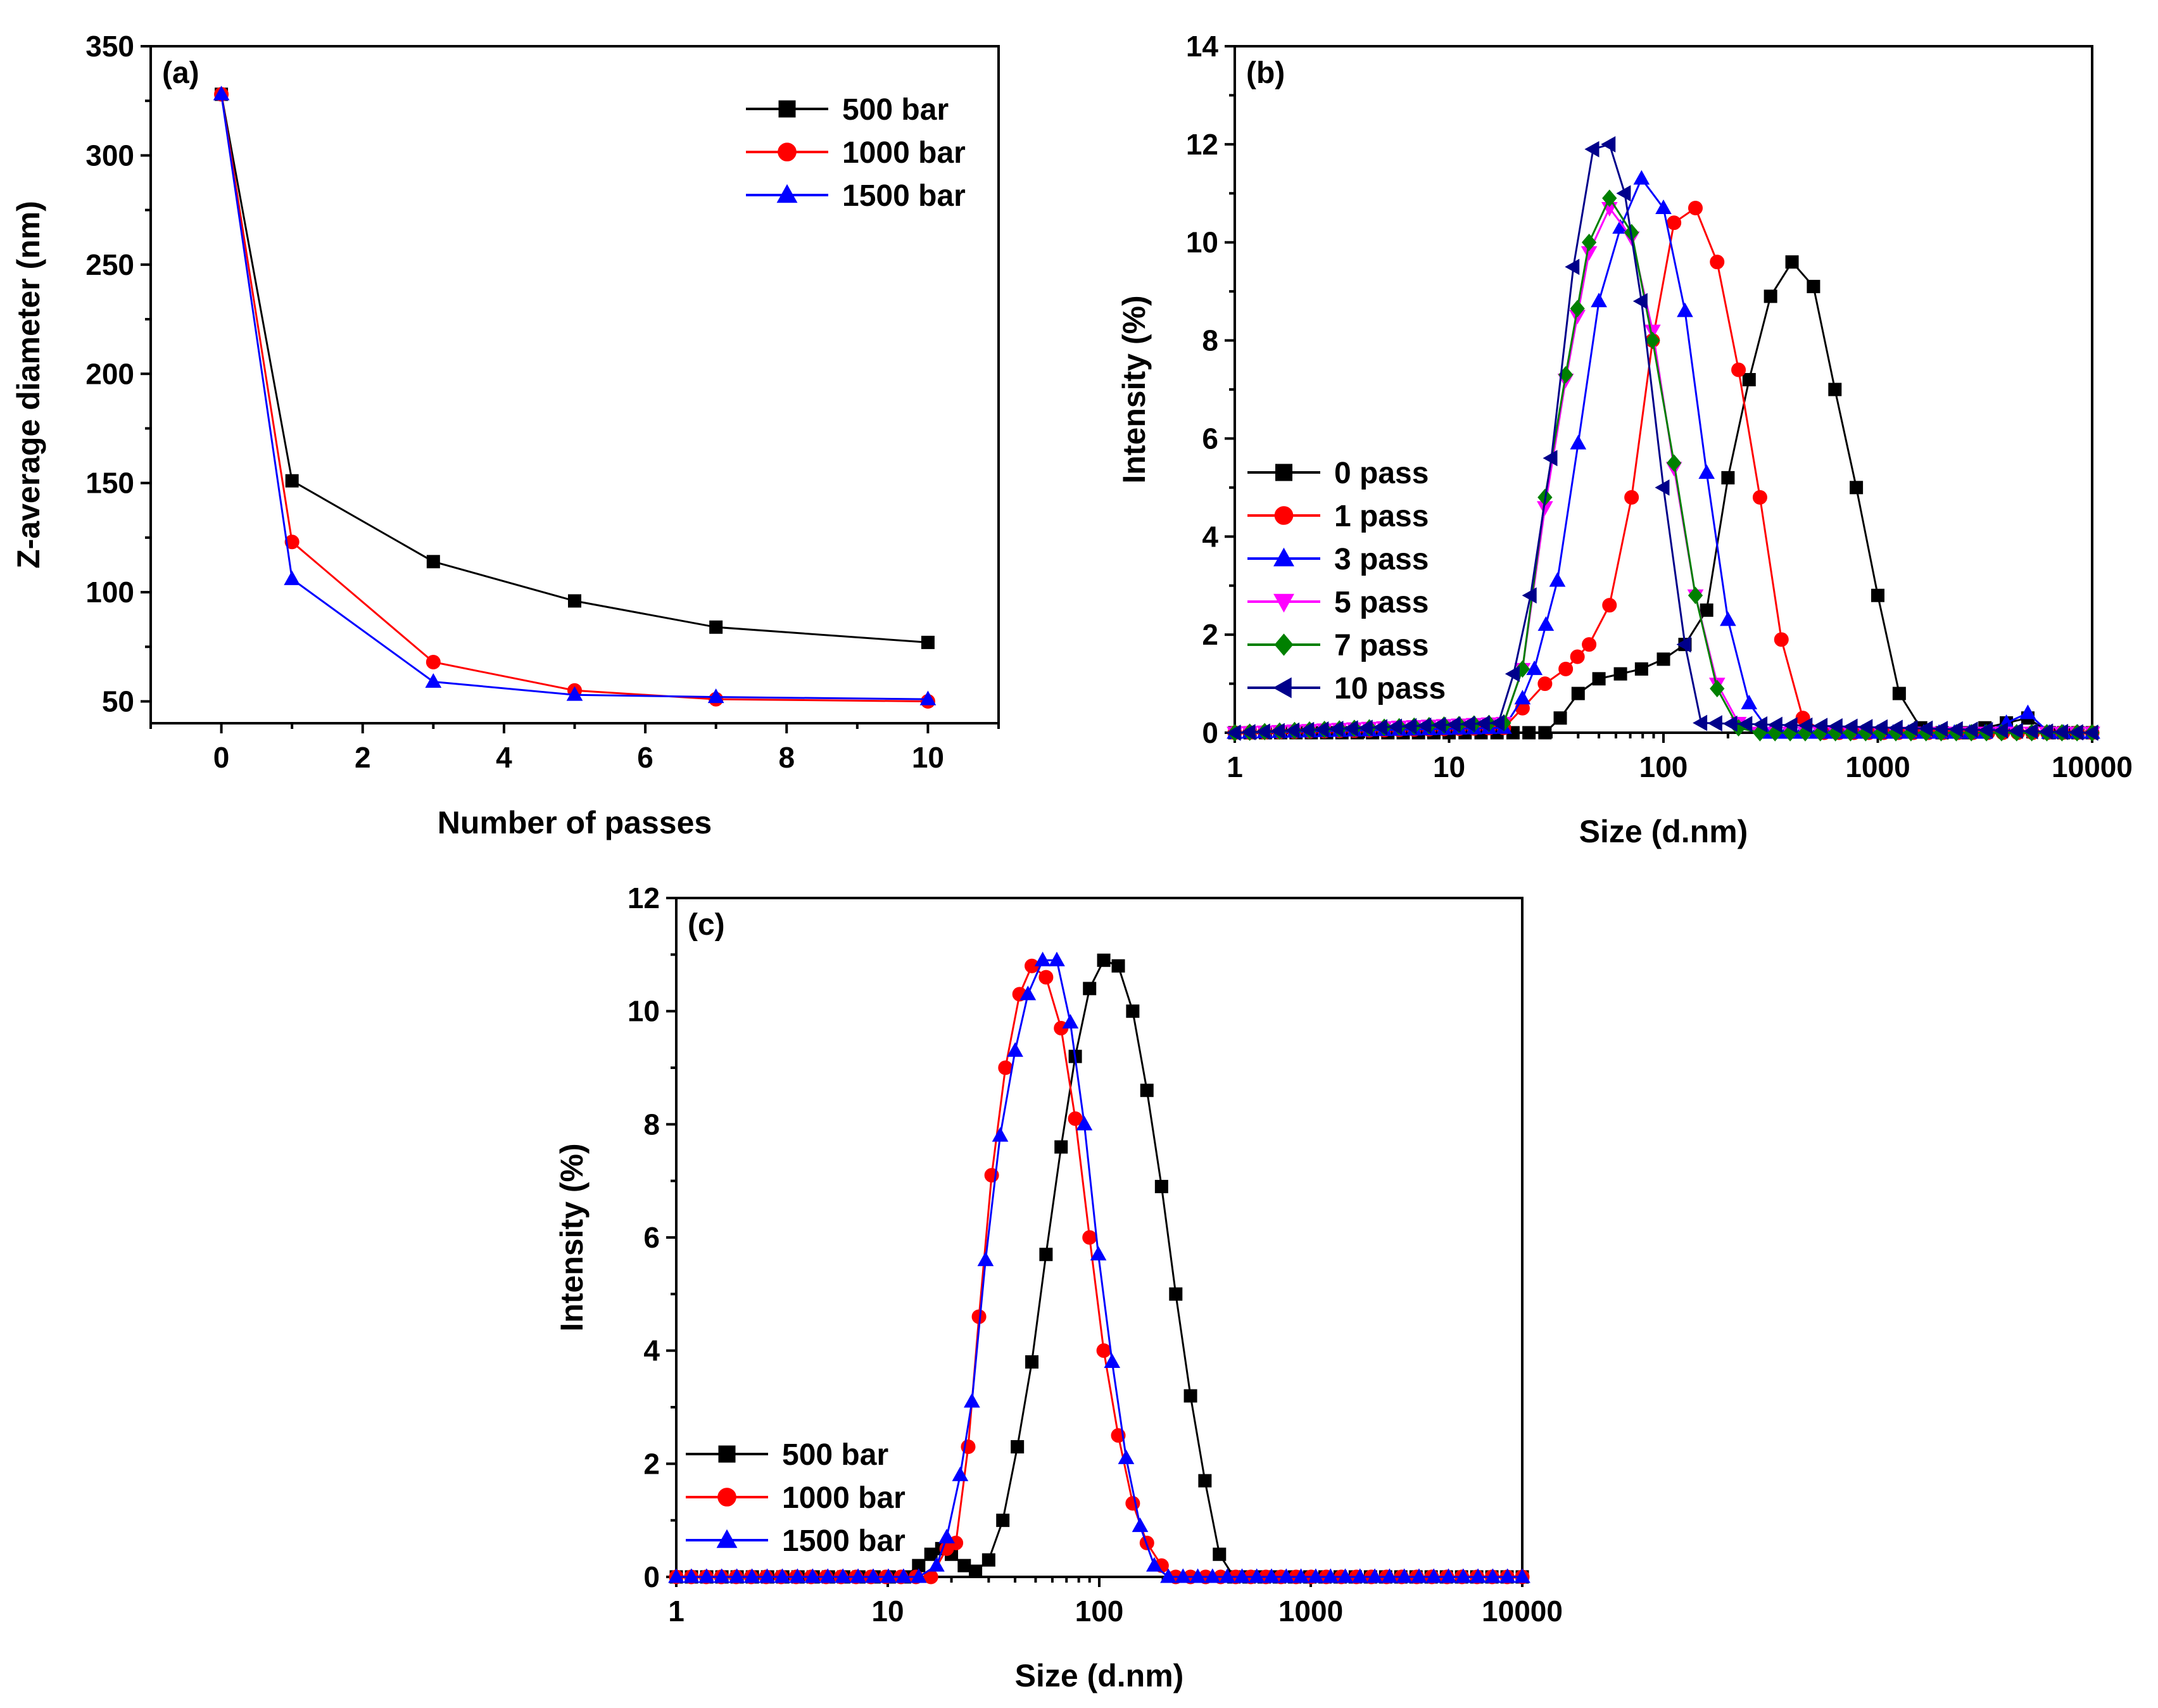 This screenshot has width=2158, height=1708. I want to click on x-tick-label: 100, so click(1663, 767).